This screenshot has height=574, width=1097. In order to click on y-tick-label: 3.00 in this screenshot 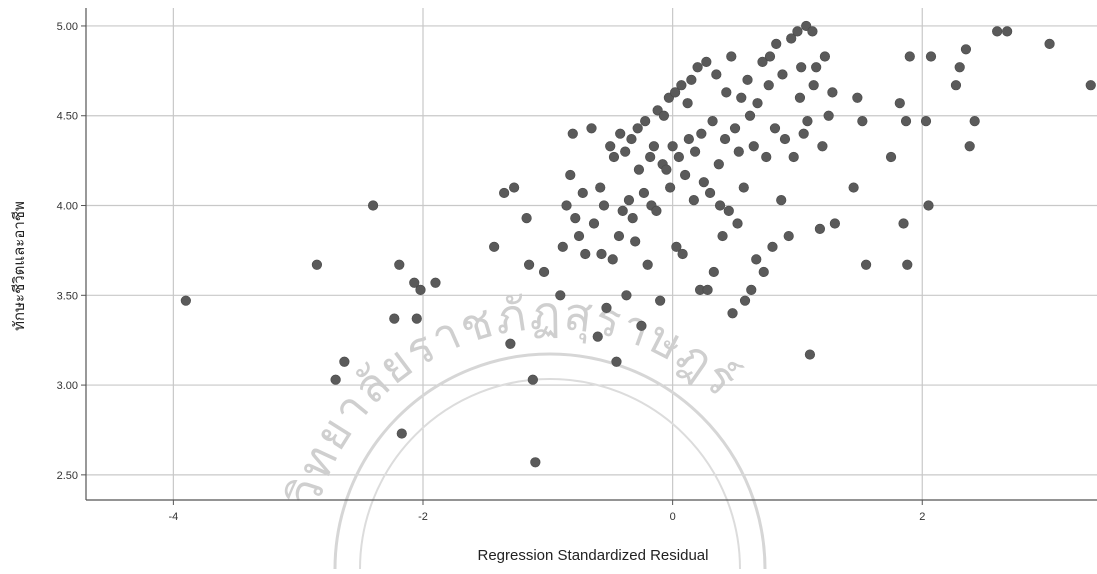, I will do `click(67, 386)`.